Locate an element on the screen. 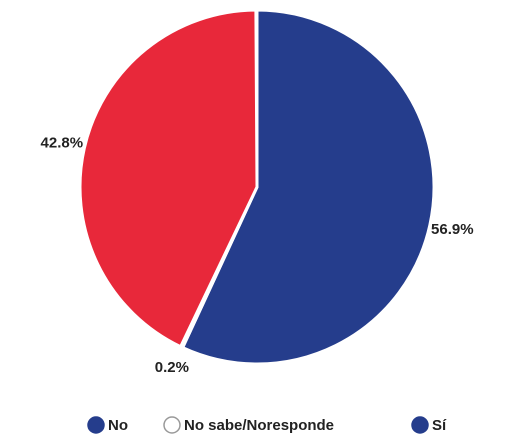 The image size is (510, 436). data-label: 0.2% is located at coordinates (172, 367).